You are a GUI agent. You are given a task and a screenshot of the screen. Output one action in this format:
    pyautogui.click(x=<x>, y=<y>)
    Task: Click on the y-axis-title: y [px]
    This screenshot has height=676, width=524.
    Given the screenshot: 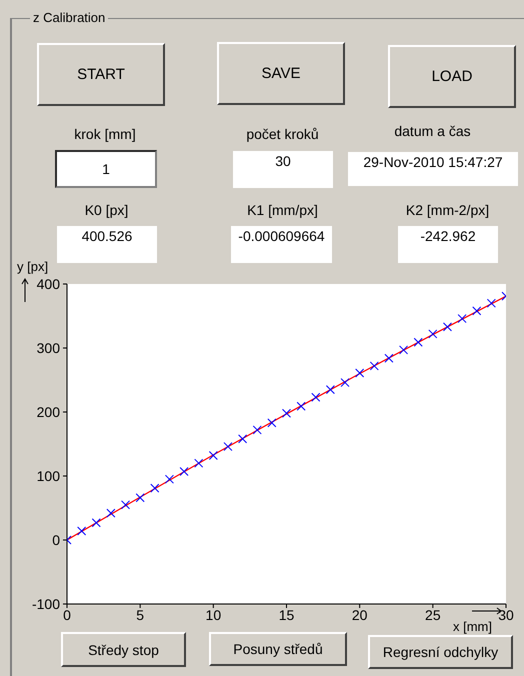 What is the action you would take?
    pyautogui.click(x=32, y=266)
    